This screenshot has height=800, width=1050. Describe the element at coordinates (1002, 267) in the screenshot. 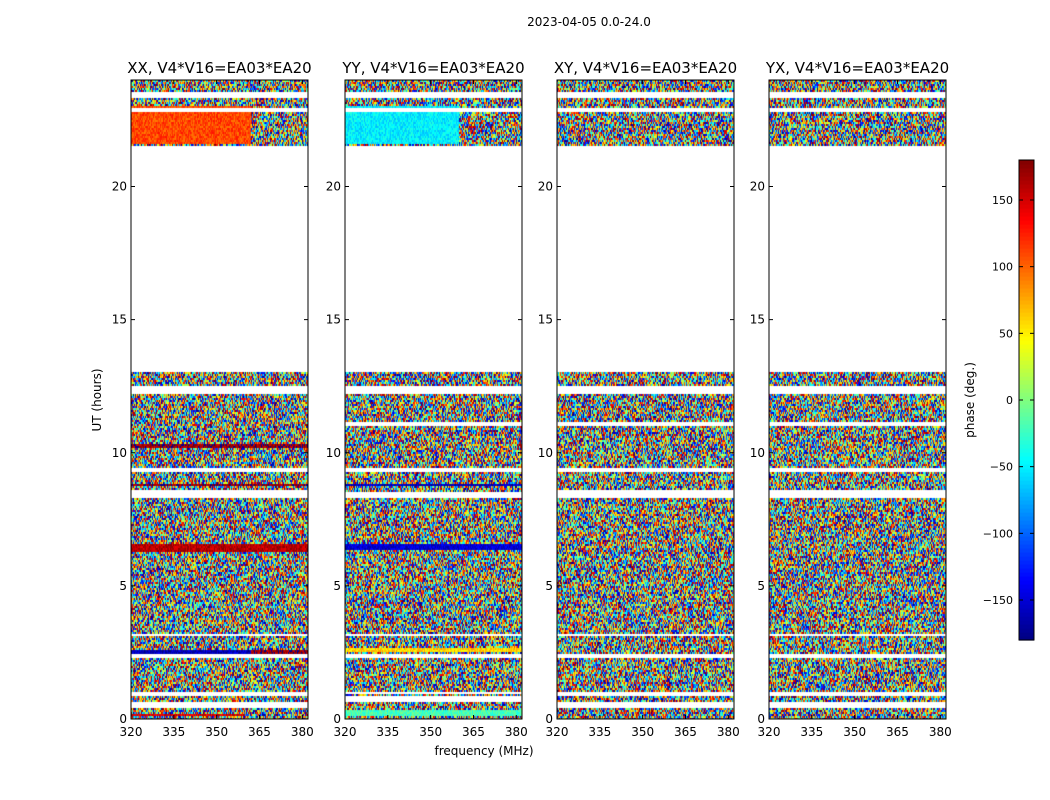

I see `colorbar-tick-label: 100` at that location.